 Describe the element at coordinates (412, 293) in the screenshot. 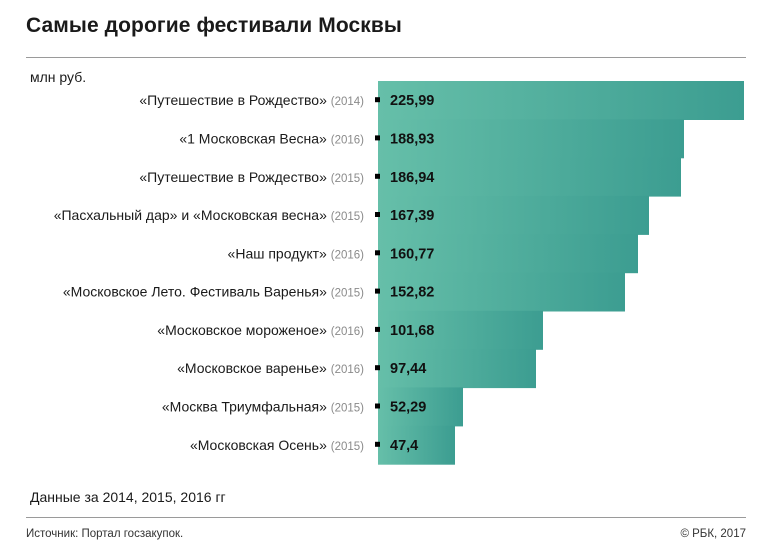

I see `value-label: 152,82` at that location.